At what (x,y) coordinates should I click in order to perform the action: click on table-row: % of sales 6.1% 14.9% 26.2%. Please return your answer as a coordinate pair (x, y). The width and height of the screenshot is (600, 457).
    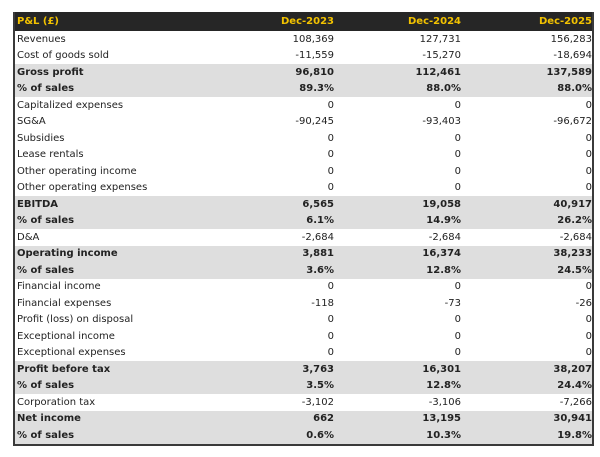
    Looking at the image, I should click on (303, 220).